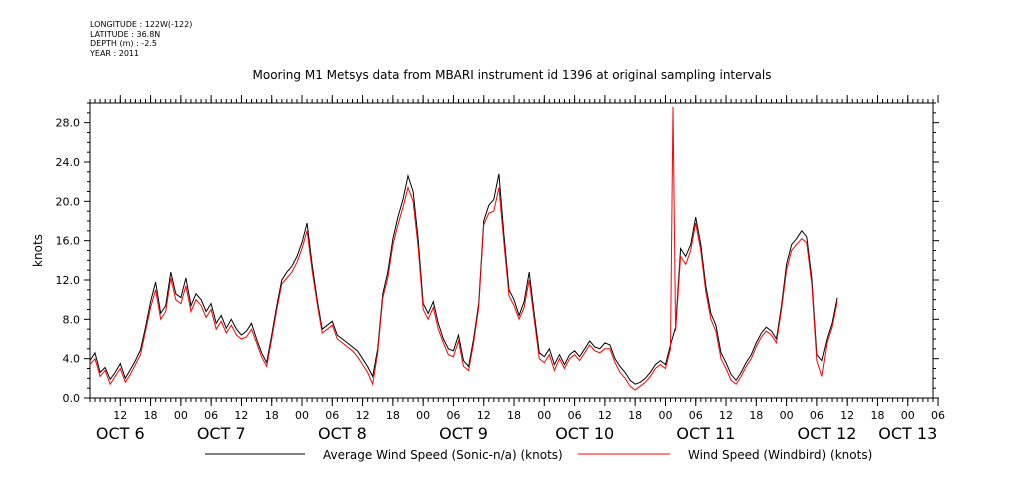 The width and height of the screenshot is (1009, 504). I want to click on x-day-label: OCT 10, so click(584, 433).